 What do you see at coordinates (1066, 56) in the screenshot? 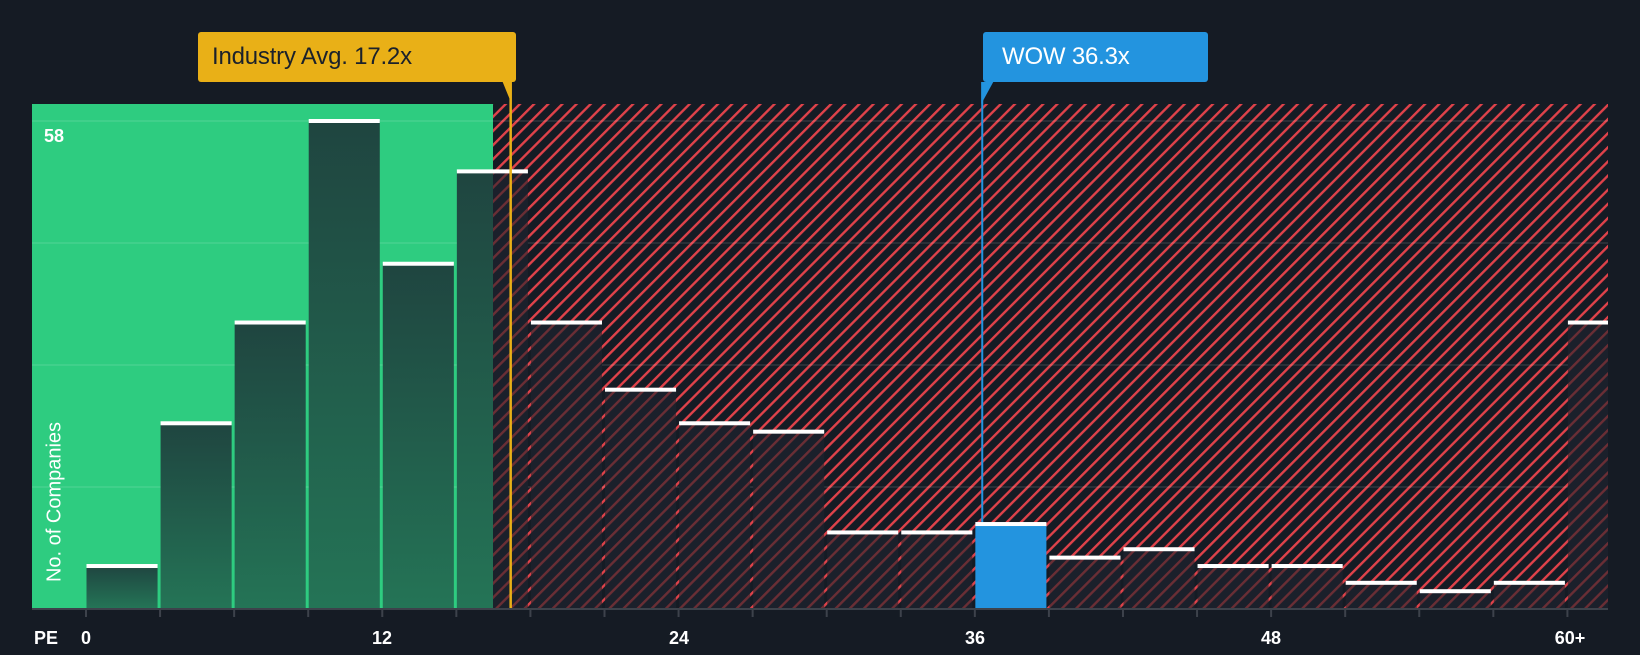
I see `company-pe-label: WOW 36.3x` at bounding box center [1066, 56].